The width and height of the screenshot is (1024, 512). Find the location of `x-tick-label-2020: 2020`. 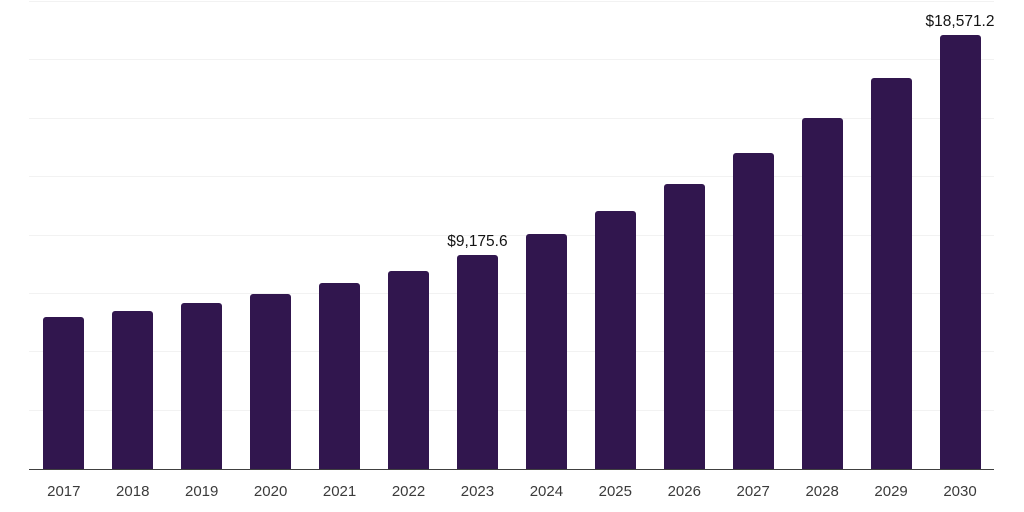

x-tick-label-2020: 2020 is located at coordinates (270, 491).